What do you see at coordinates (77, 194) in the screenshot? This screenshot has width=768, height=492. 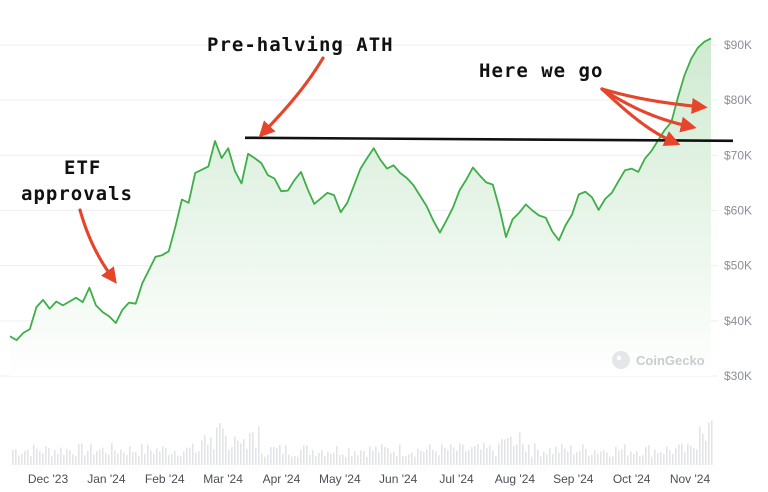 I see `etf-annotation-label-line2: approvals` at bounding box center [77, 194].